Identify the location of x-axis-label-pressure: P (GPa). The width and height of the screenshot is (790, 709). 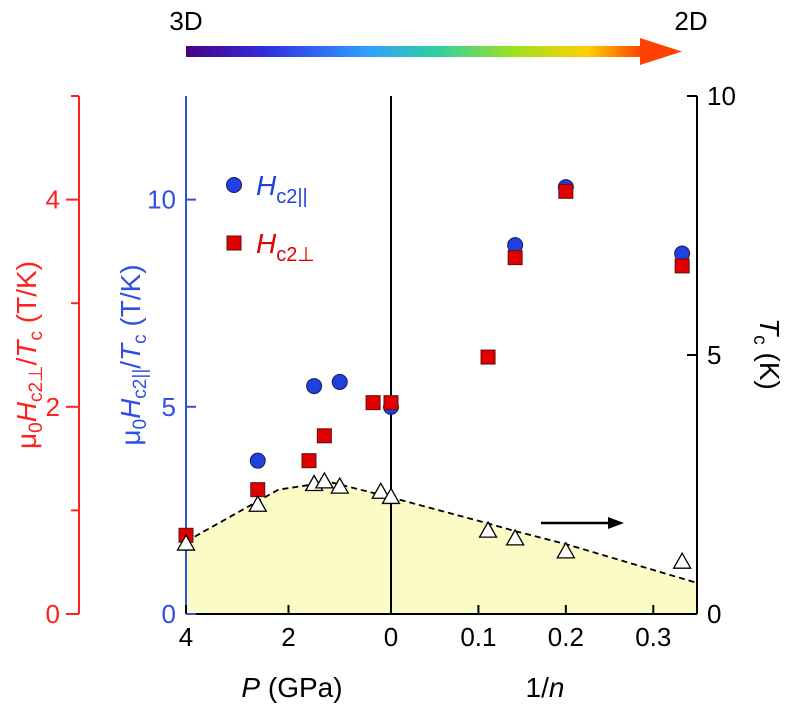
(291, 687).